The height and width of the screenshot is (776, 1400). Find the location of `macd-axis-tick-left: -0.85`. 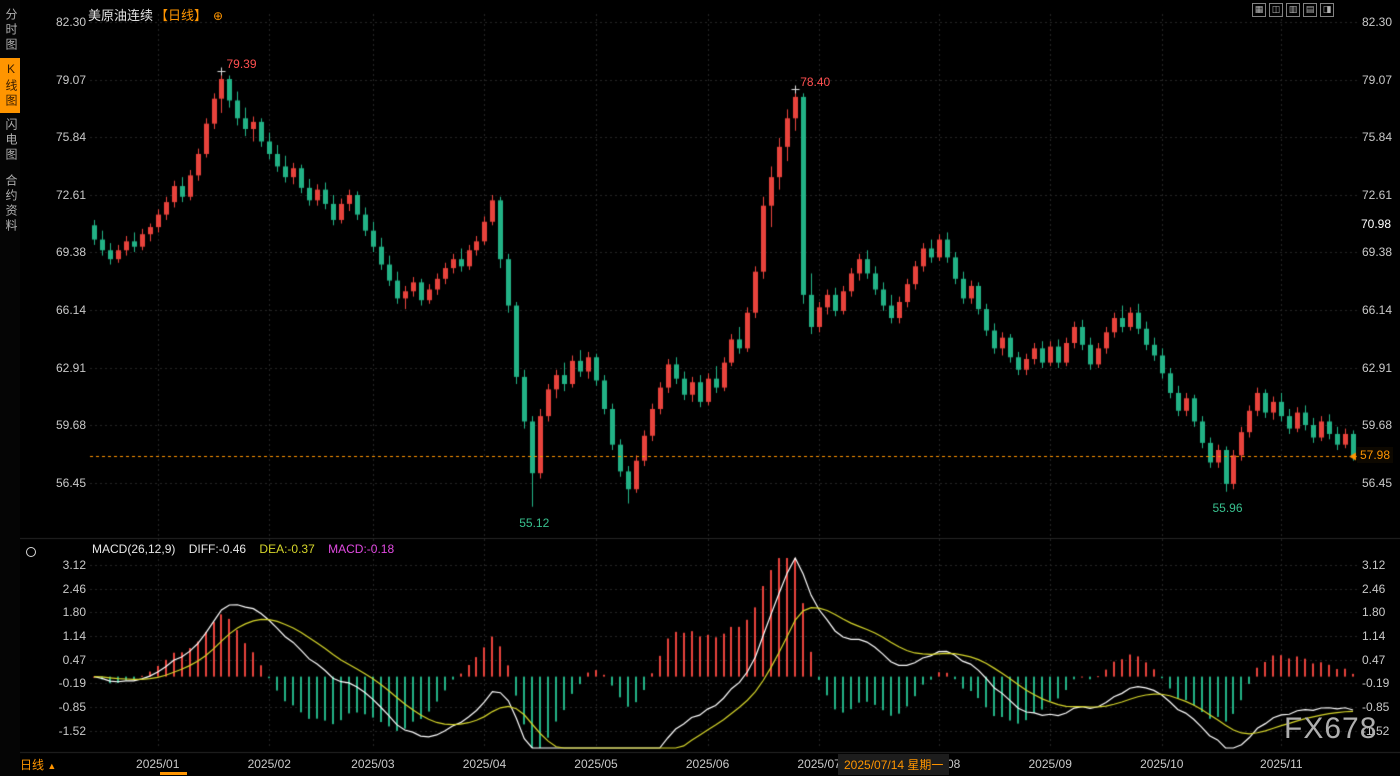

macd-axis-tick-left: -0.85 is located at coordinates (72, 707).